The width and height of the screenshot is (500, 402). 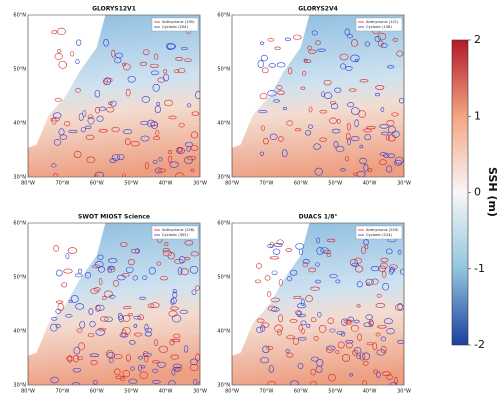 What do you see at coordinates (175, 27) in the screenshot?
I see `legend-label: Cyclonic (204)` at bounding box center [175, 27].